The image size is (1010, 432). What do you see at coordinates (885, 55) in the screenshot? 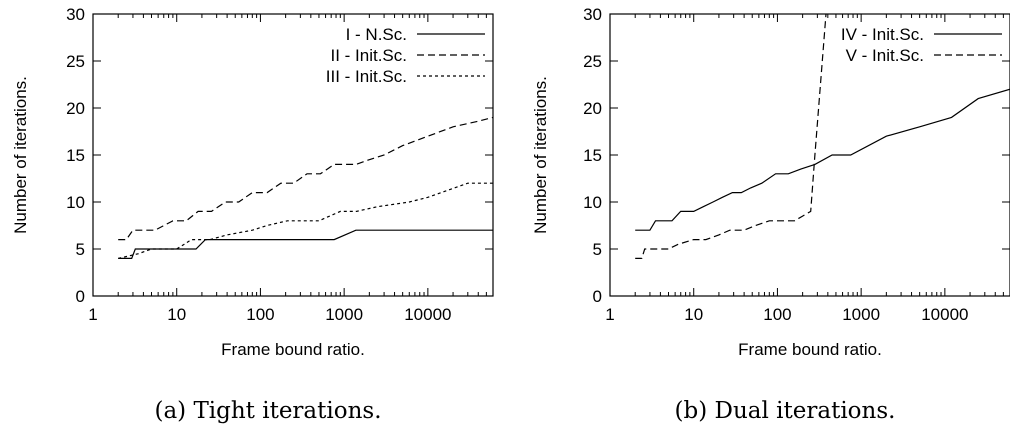
I see `legend-label: V - Init.Sc.` at bounding box center [885, 55].